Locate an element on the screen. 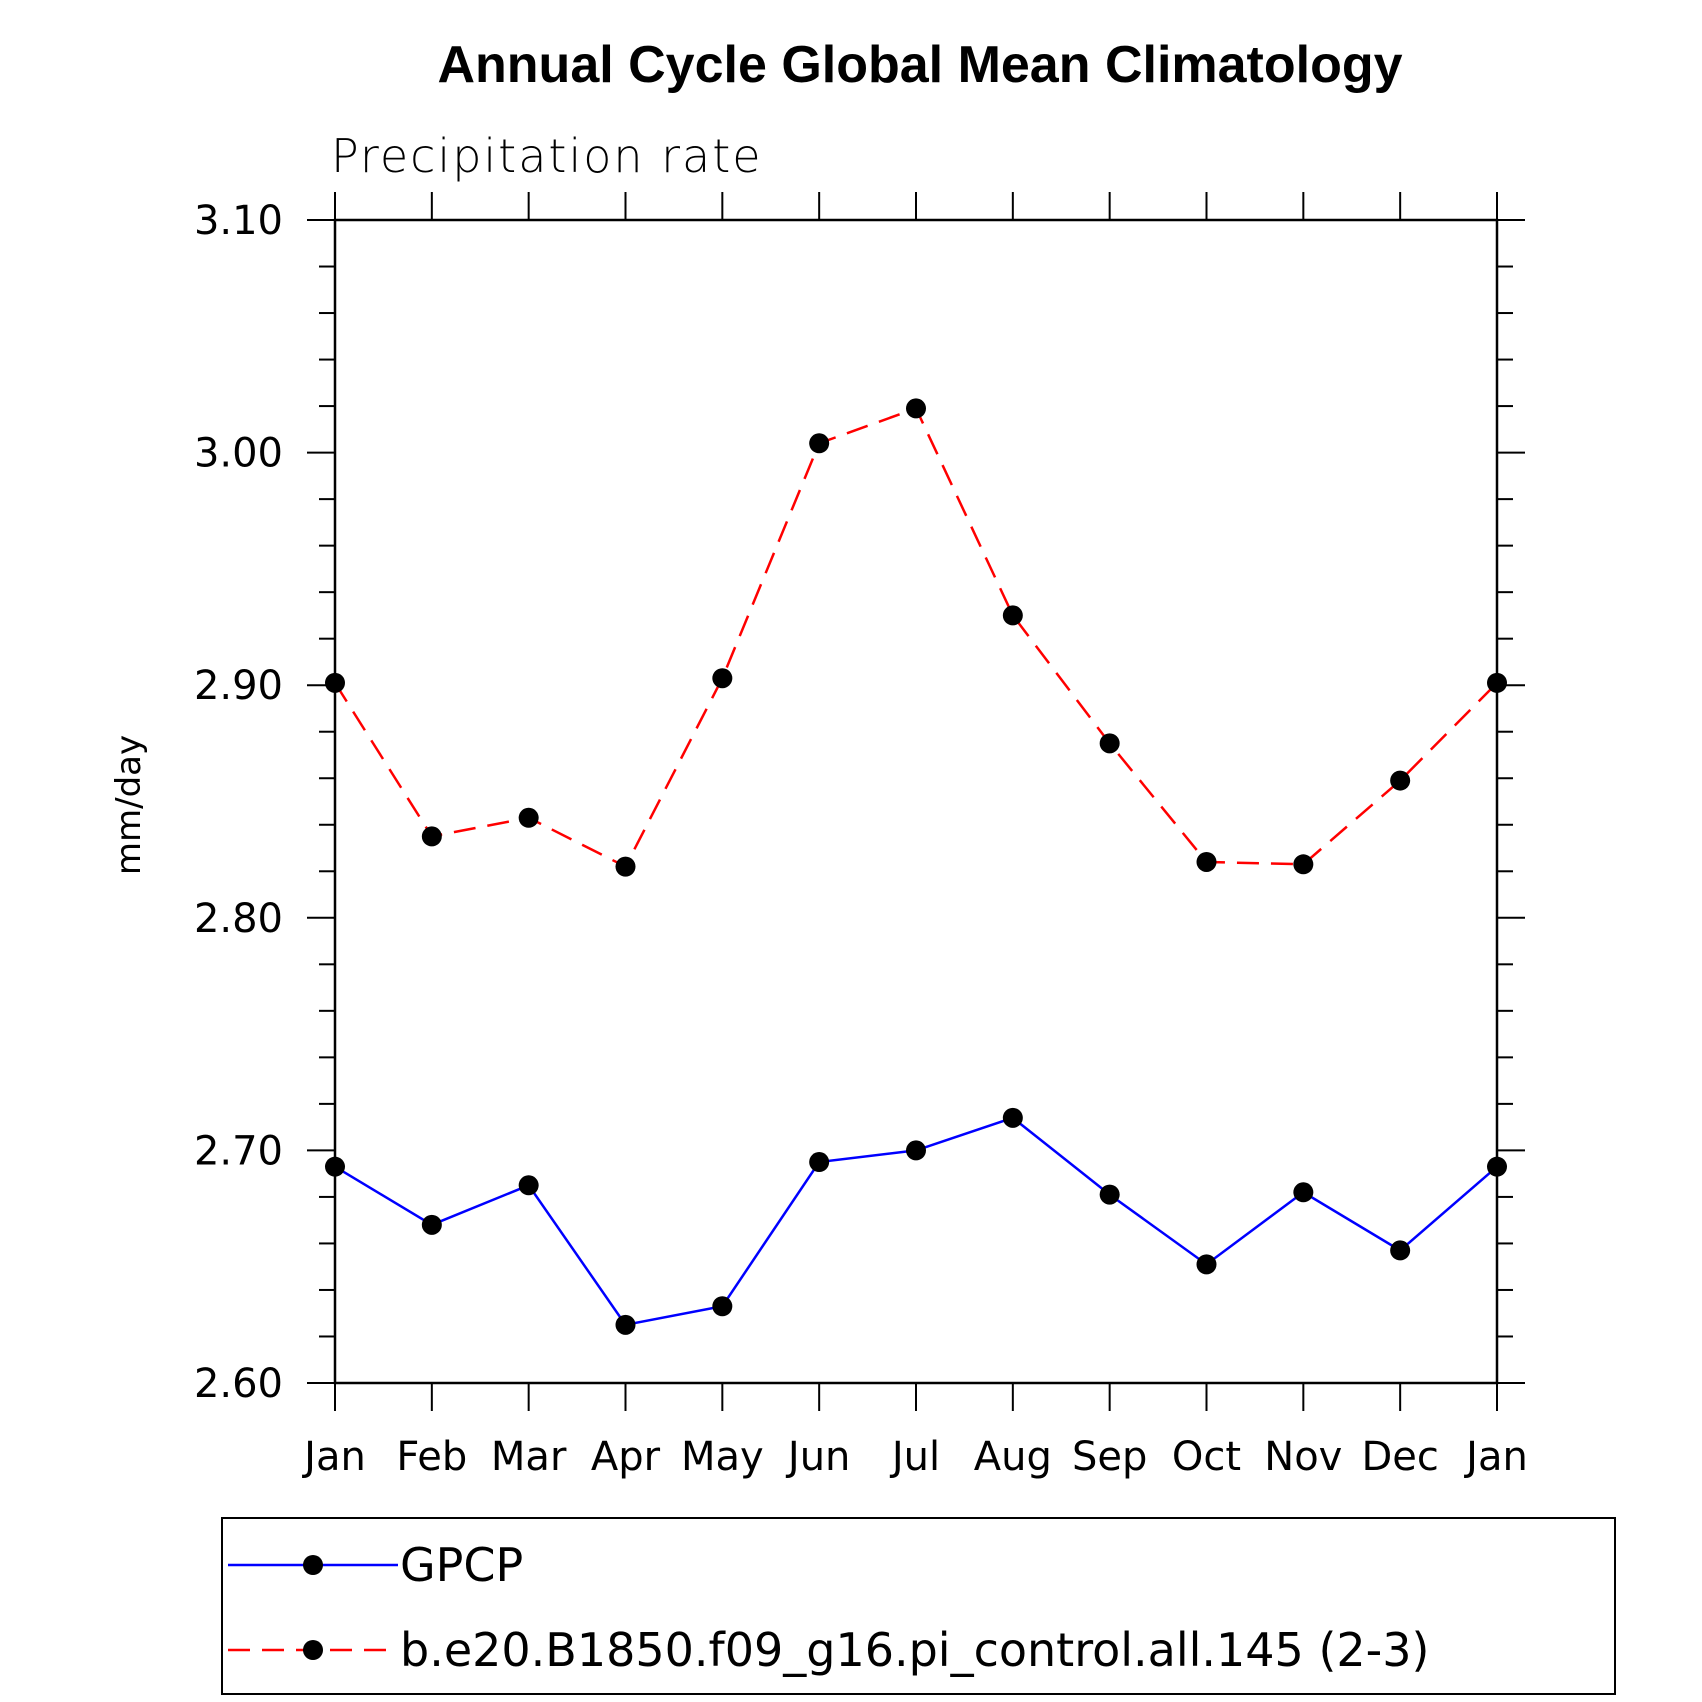  x-tick-label: Oct is located at coordinates (1206, 1457).